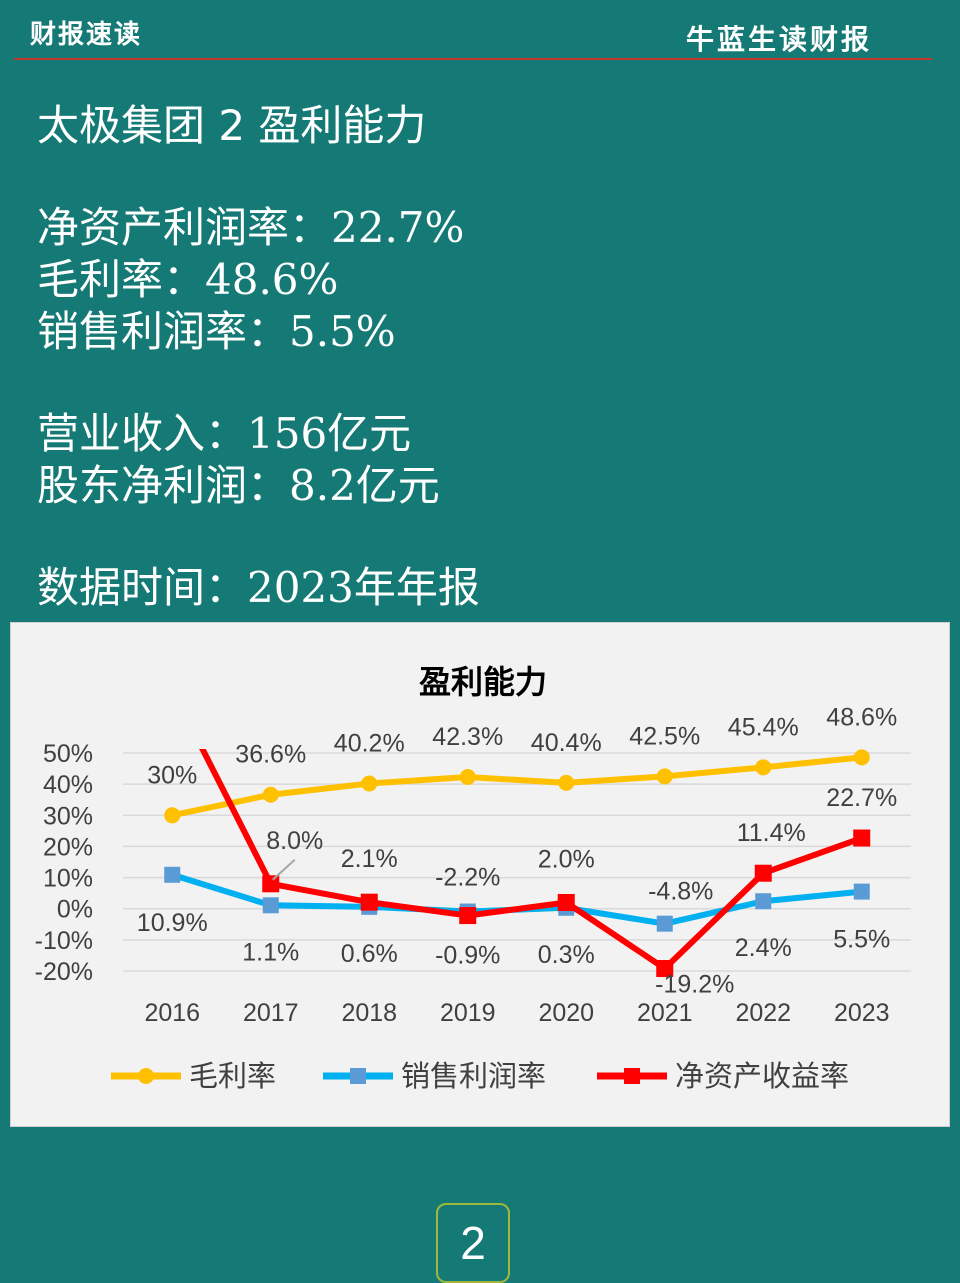 The height and width of the screenshot is (1283, 960). I want to click on metric-gross-margin-label: 毛利率：, so click(121, 279).